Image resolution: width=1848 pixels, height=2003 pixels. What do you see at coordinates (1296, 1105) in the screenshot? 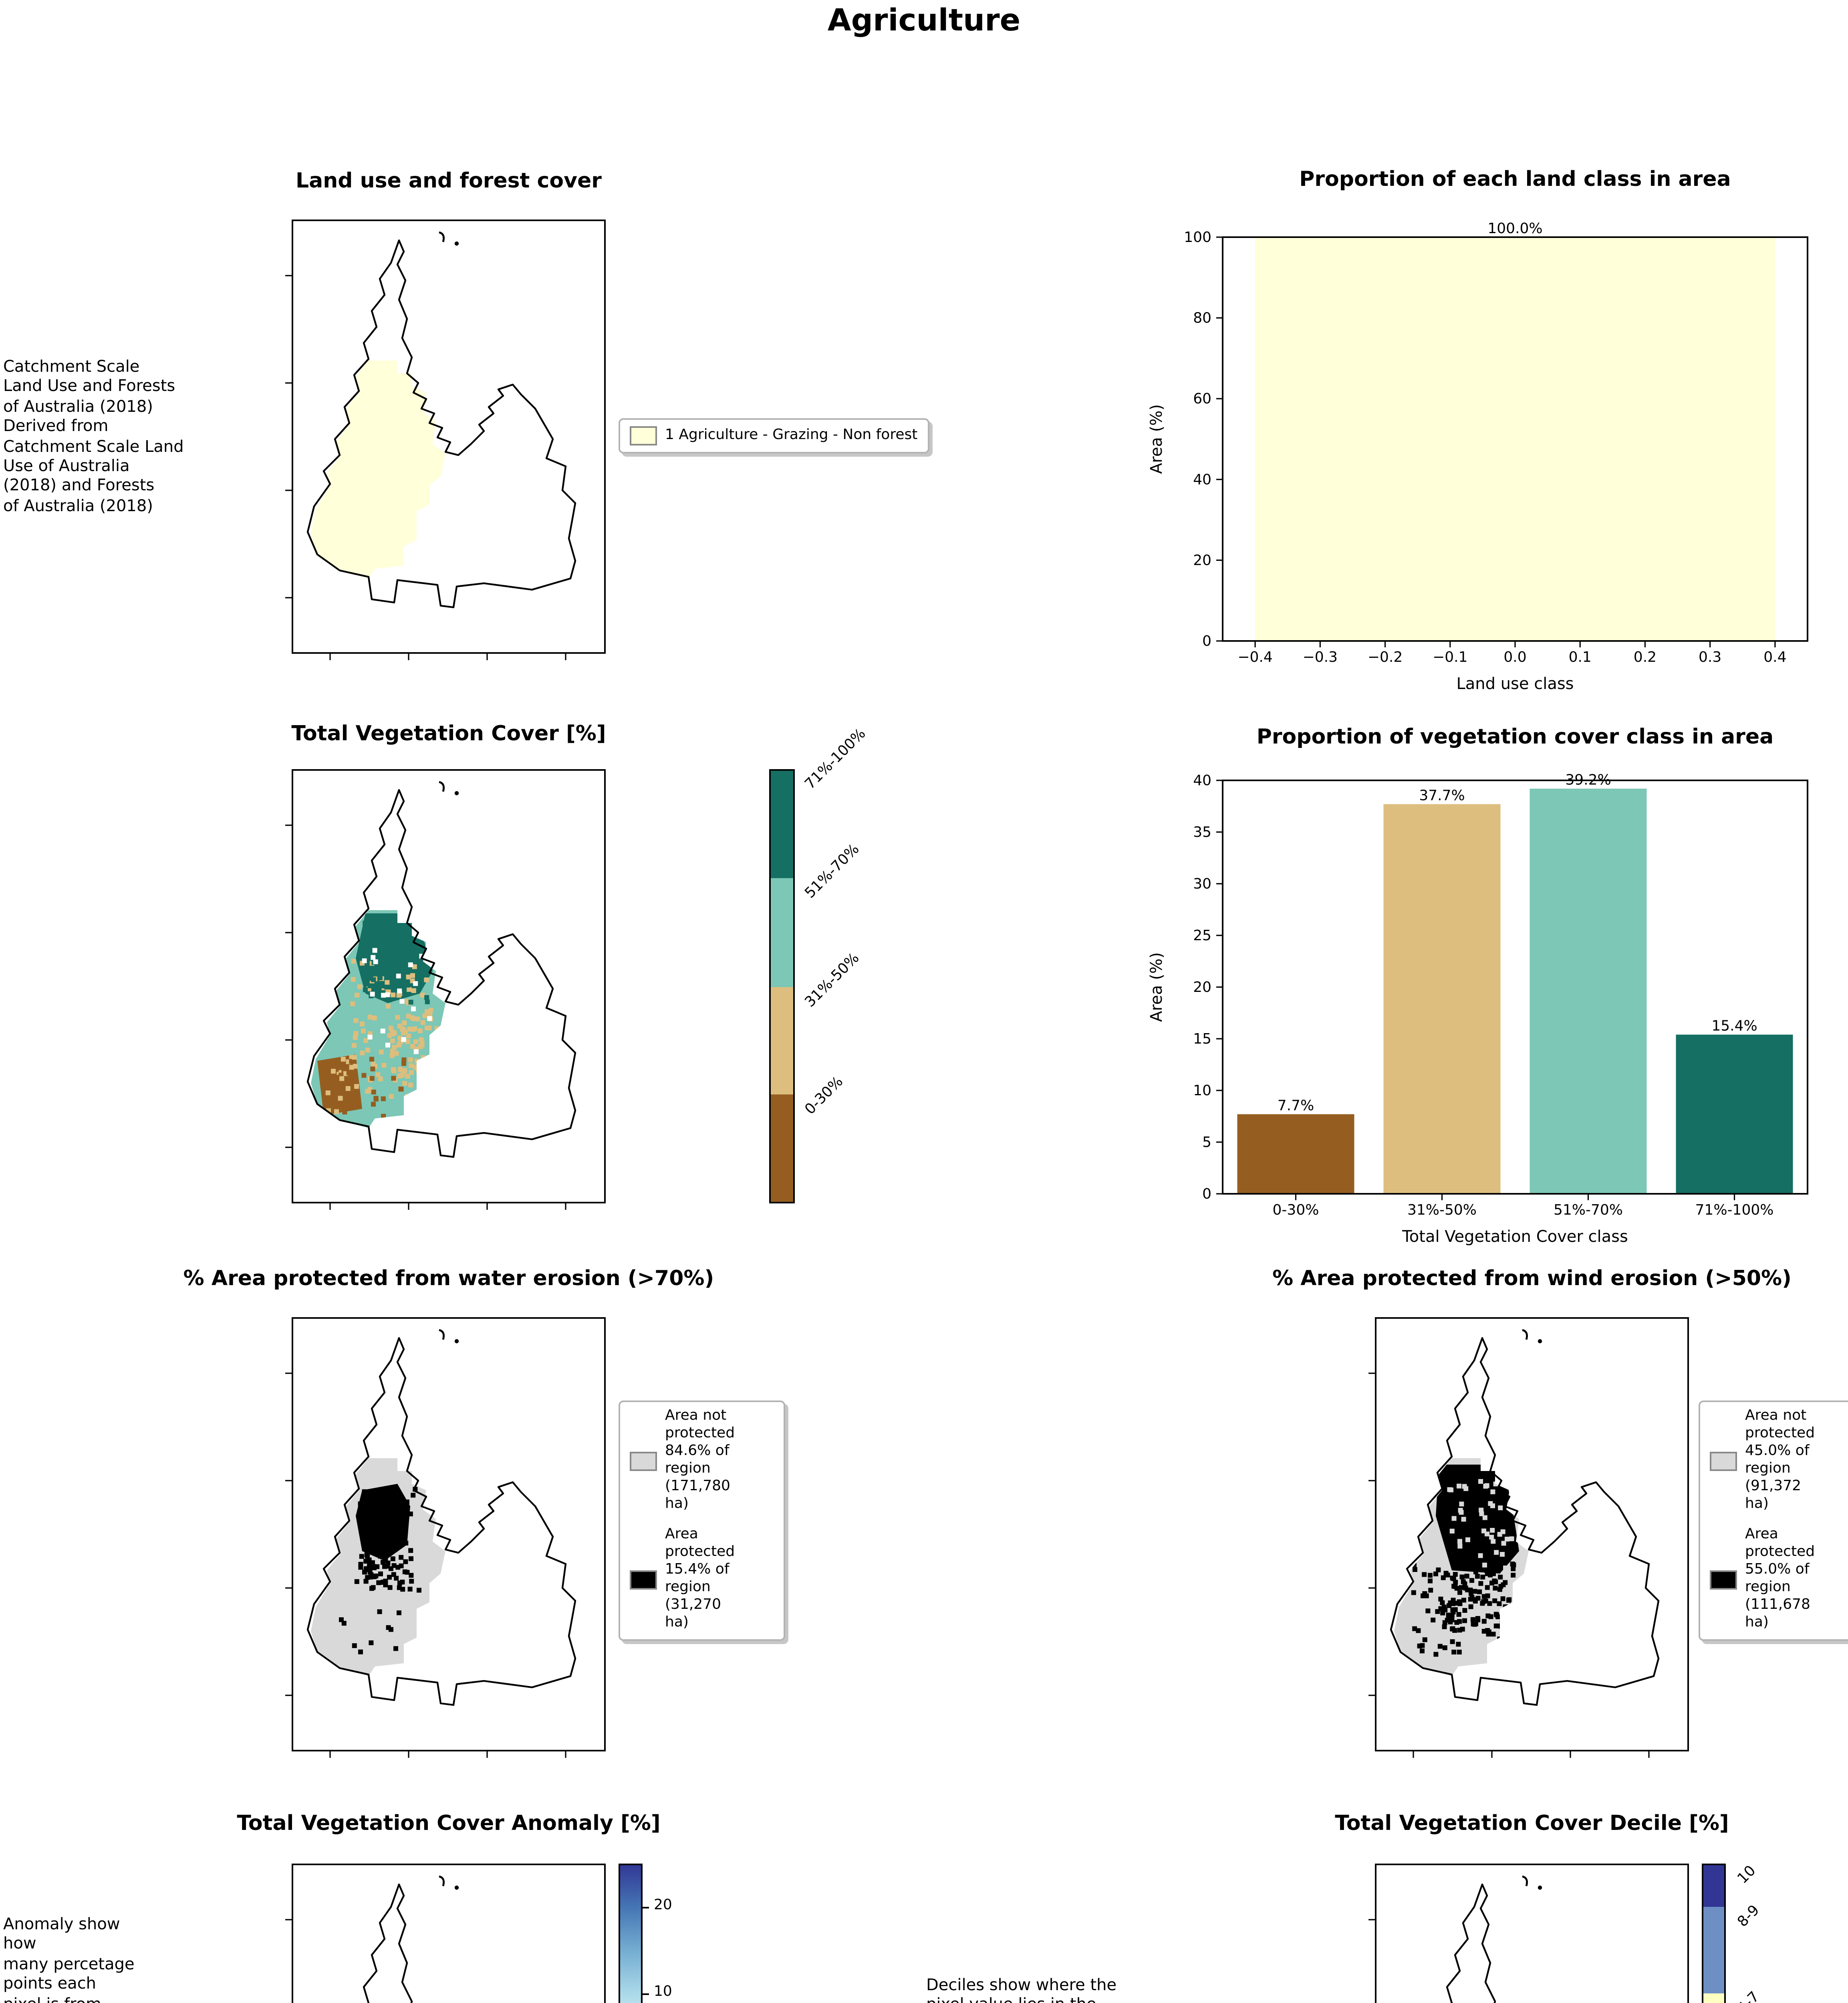
I see `svg-text: 7.7%` at bounding box center [1296, 1105].